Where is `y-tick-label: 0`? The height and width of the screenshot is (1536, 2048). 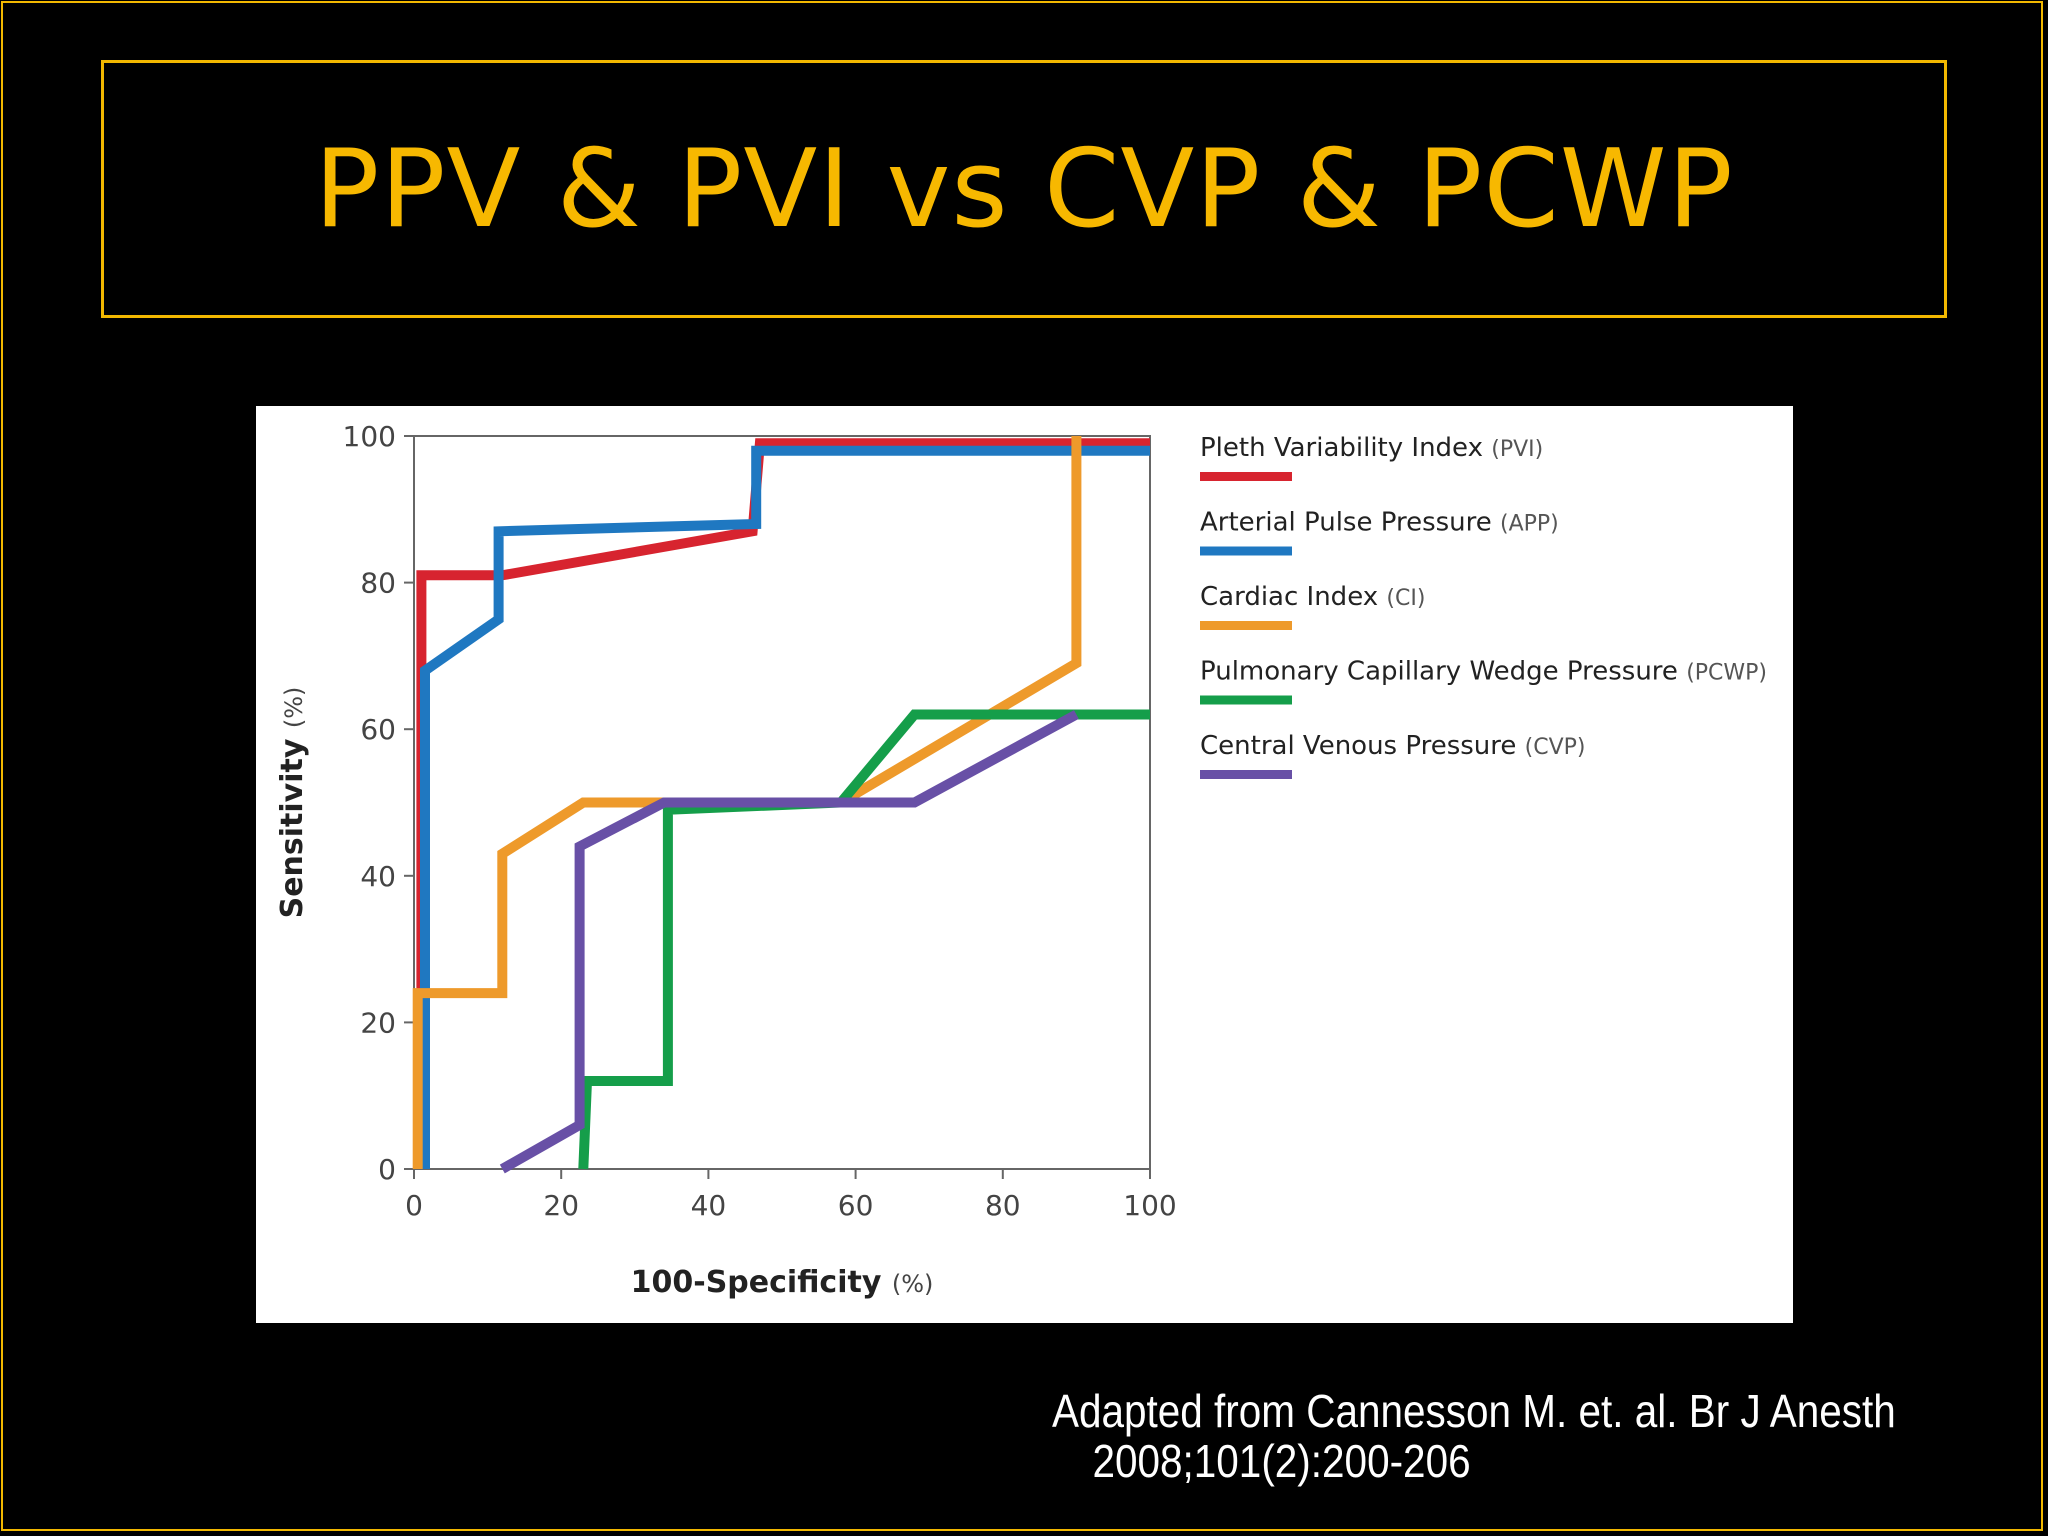
y-tick-label: 0 is located at coordinates (387, 1169).